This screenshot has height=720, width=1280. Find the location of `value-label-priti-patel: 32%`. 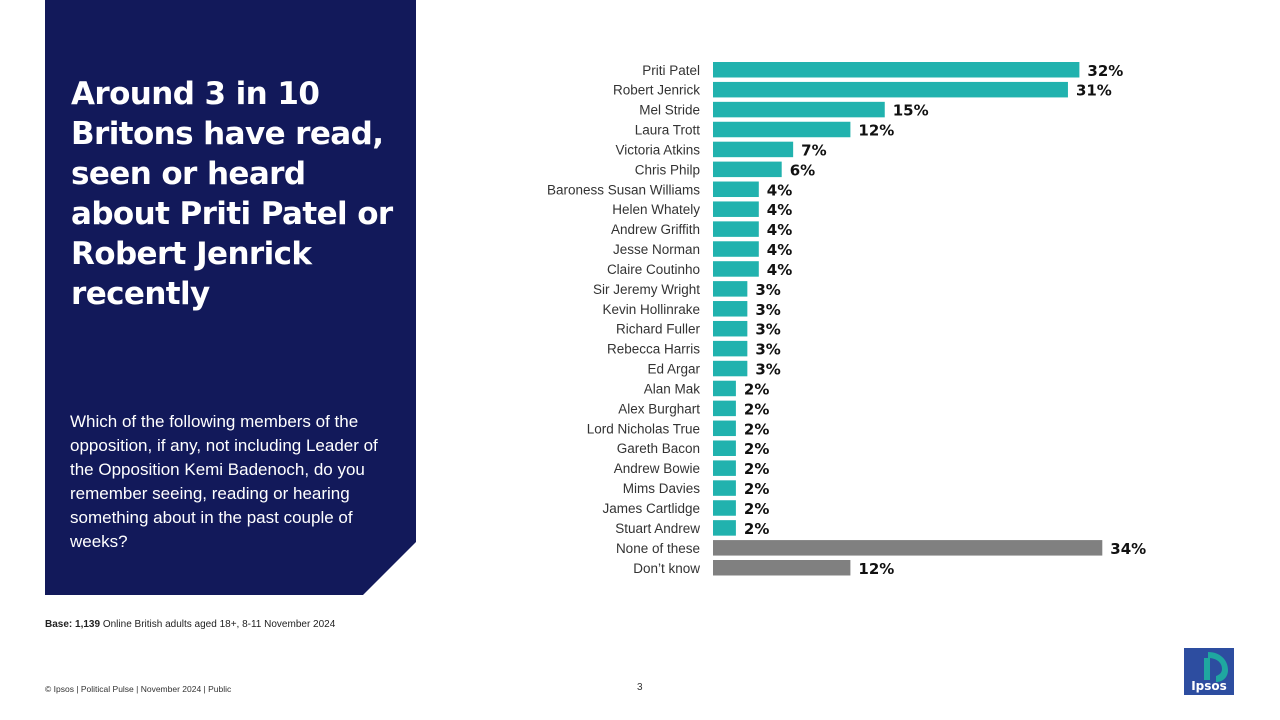

value-label-priti-patel: 32% is located at coordinates (1105, 71).